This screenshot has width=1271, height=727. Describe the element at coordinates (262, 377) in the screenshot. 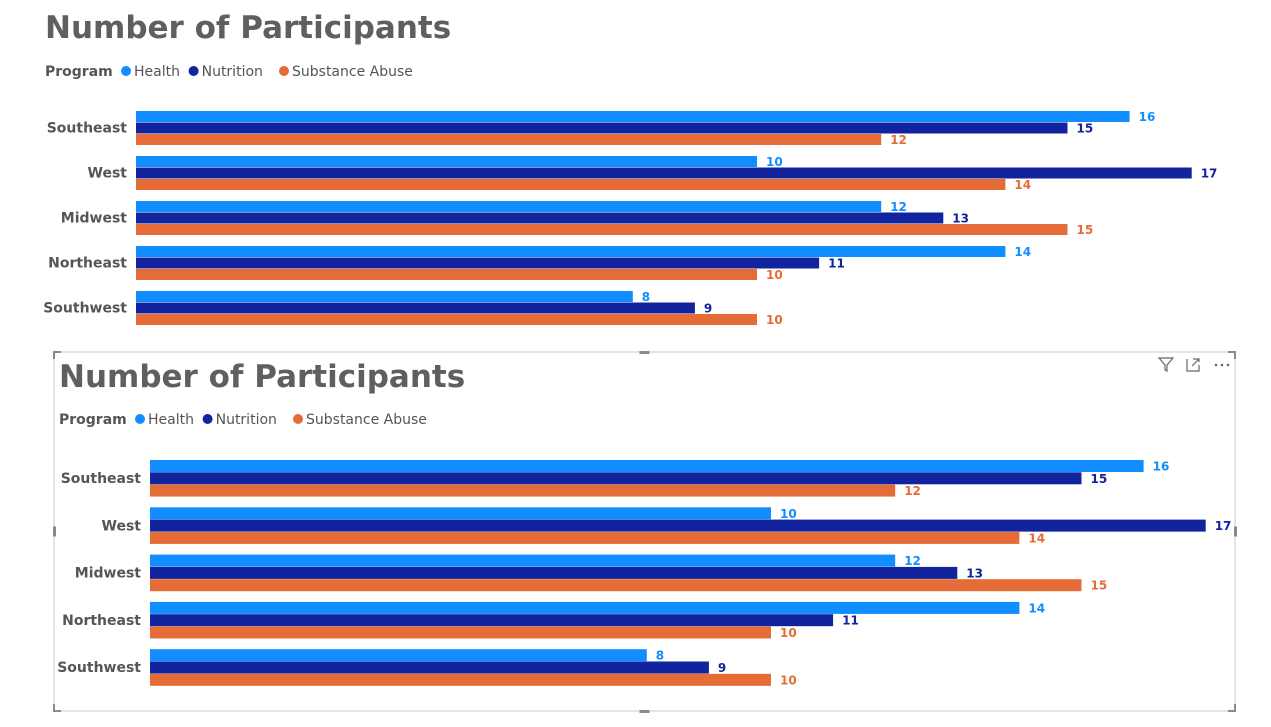

I see `chart-title: Number of Participants` at that location.